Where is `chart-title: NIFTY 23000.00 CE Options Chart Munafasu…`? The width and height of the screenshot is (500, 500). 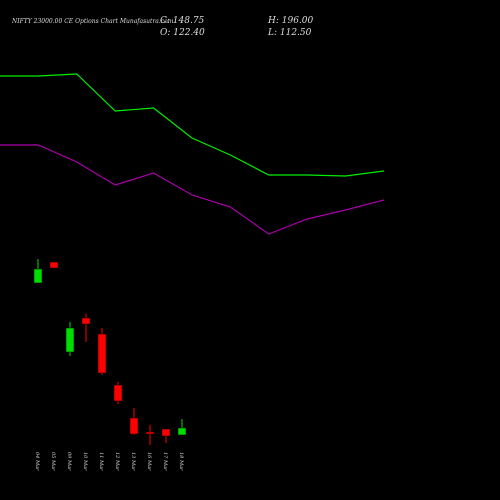 chart-title: NIFTY 23000.00 CE Options Chart Munafasu… is located at coordinates (92, 21).